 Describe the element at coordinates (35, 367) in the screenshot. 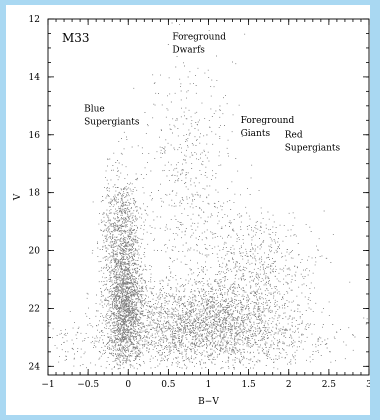

I see `y-tick-label: 24` at that location.